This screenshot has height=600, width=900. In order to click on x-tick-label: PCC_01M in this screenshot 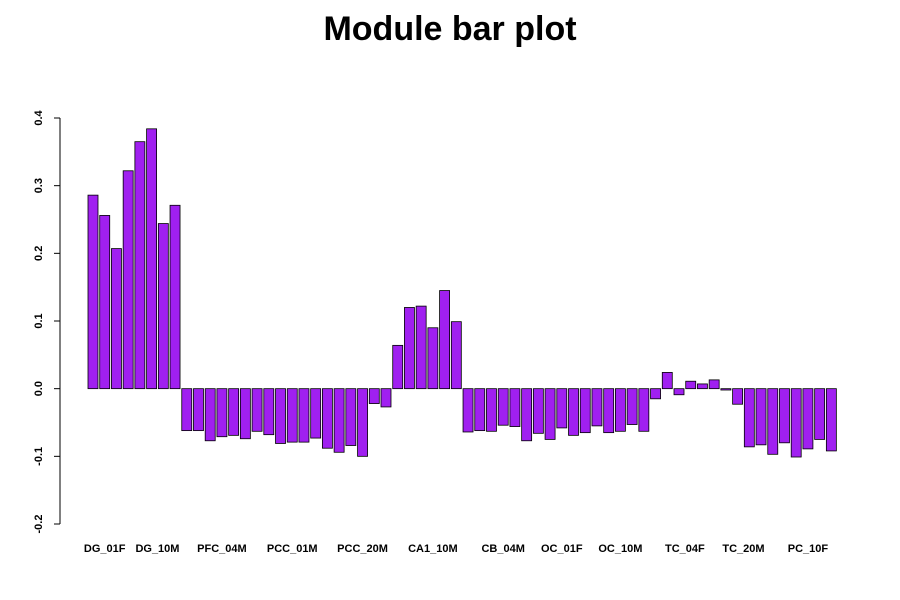, I will do `click(292, 549)`.